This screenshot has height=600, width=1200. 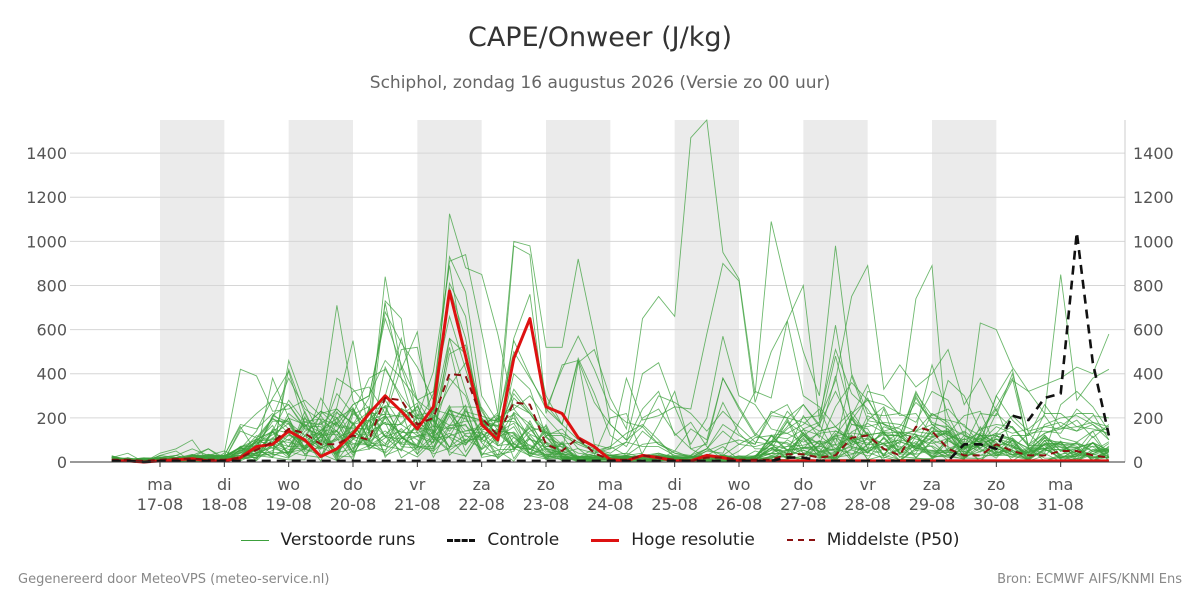 What do you see at coordinates (893, 540) in the screenshot?
I see `legend-label-median: Middelste (P50)` at bounding box center [893, 540].